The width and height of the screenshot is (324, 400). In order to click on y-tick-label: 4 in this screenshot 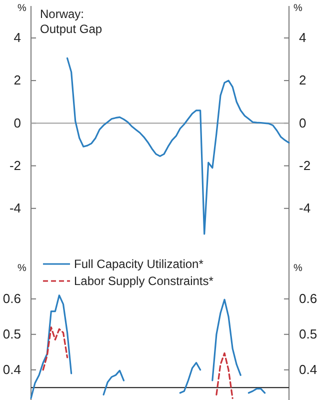, I will do `click(17, 38)`.